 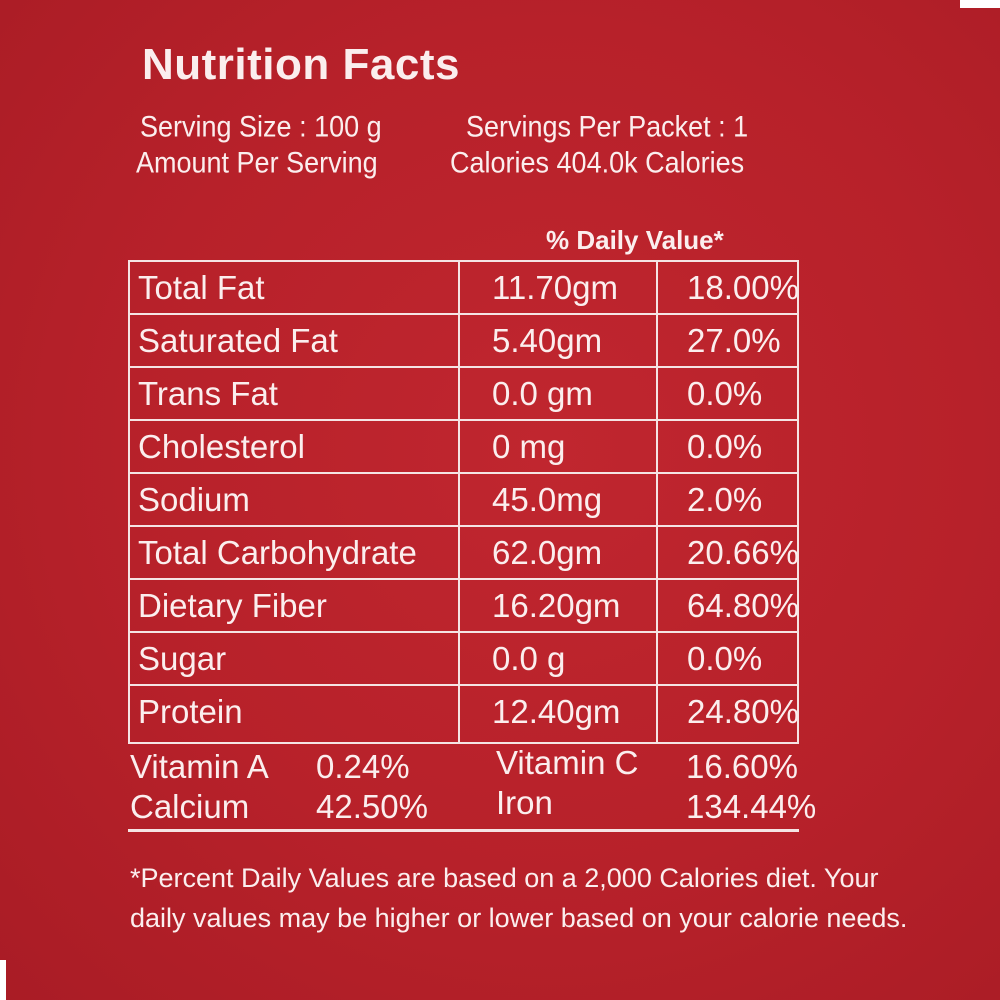 I want to click on table-row: Cholesterol 0 mg 0.0%, so click(x=463, y=447).